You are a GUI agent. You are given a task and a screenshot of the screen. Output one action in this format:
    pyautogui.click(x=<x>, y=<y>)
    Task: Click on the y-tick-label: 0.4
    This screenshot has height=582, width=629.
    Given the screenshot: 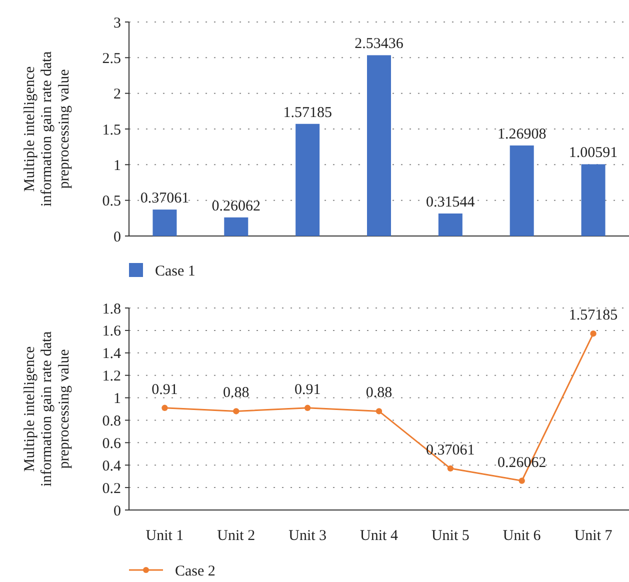 What is the action you would take?
    pyautogui.click(x=112, y=466)
    